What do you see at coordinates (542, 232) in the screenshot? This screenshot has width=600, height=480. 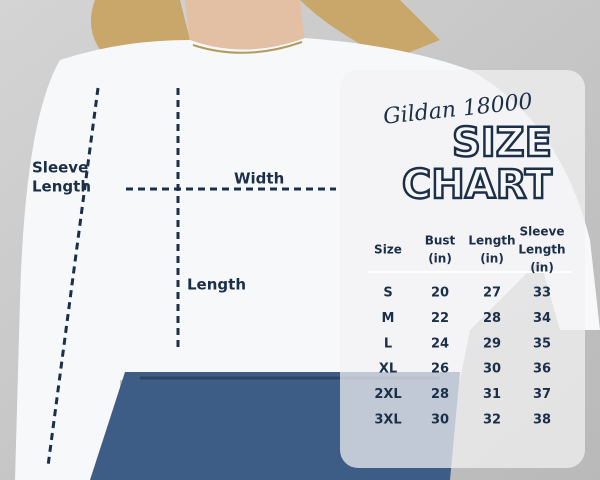 I see `column-header: Sleeve` at bounding box center [542, 232].